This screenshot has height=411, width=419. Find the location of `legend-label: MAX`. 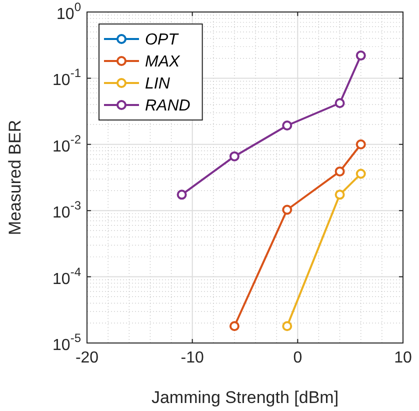

legend-label: MAX is located at coordinates (163, 61).